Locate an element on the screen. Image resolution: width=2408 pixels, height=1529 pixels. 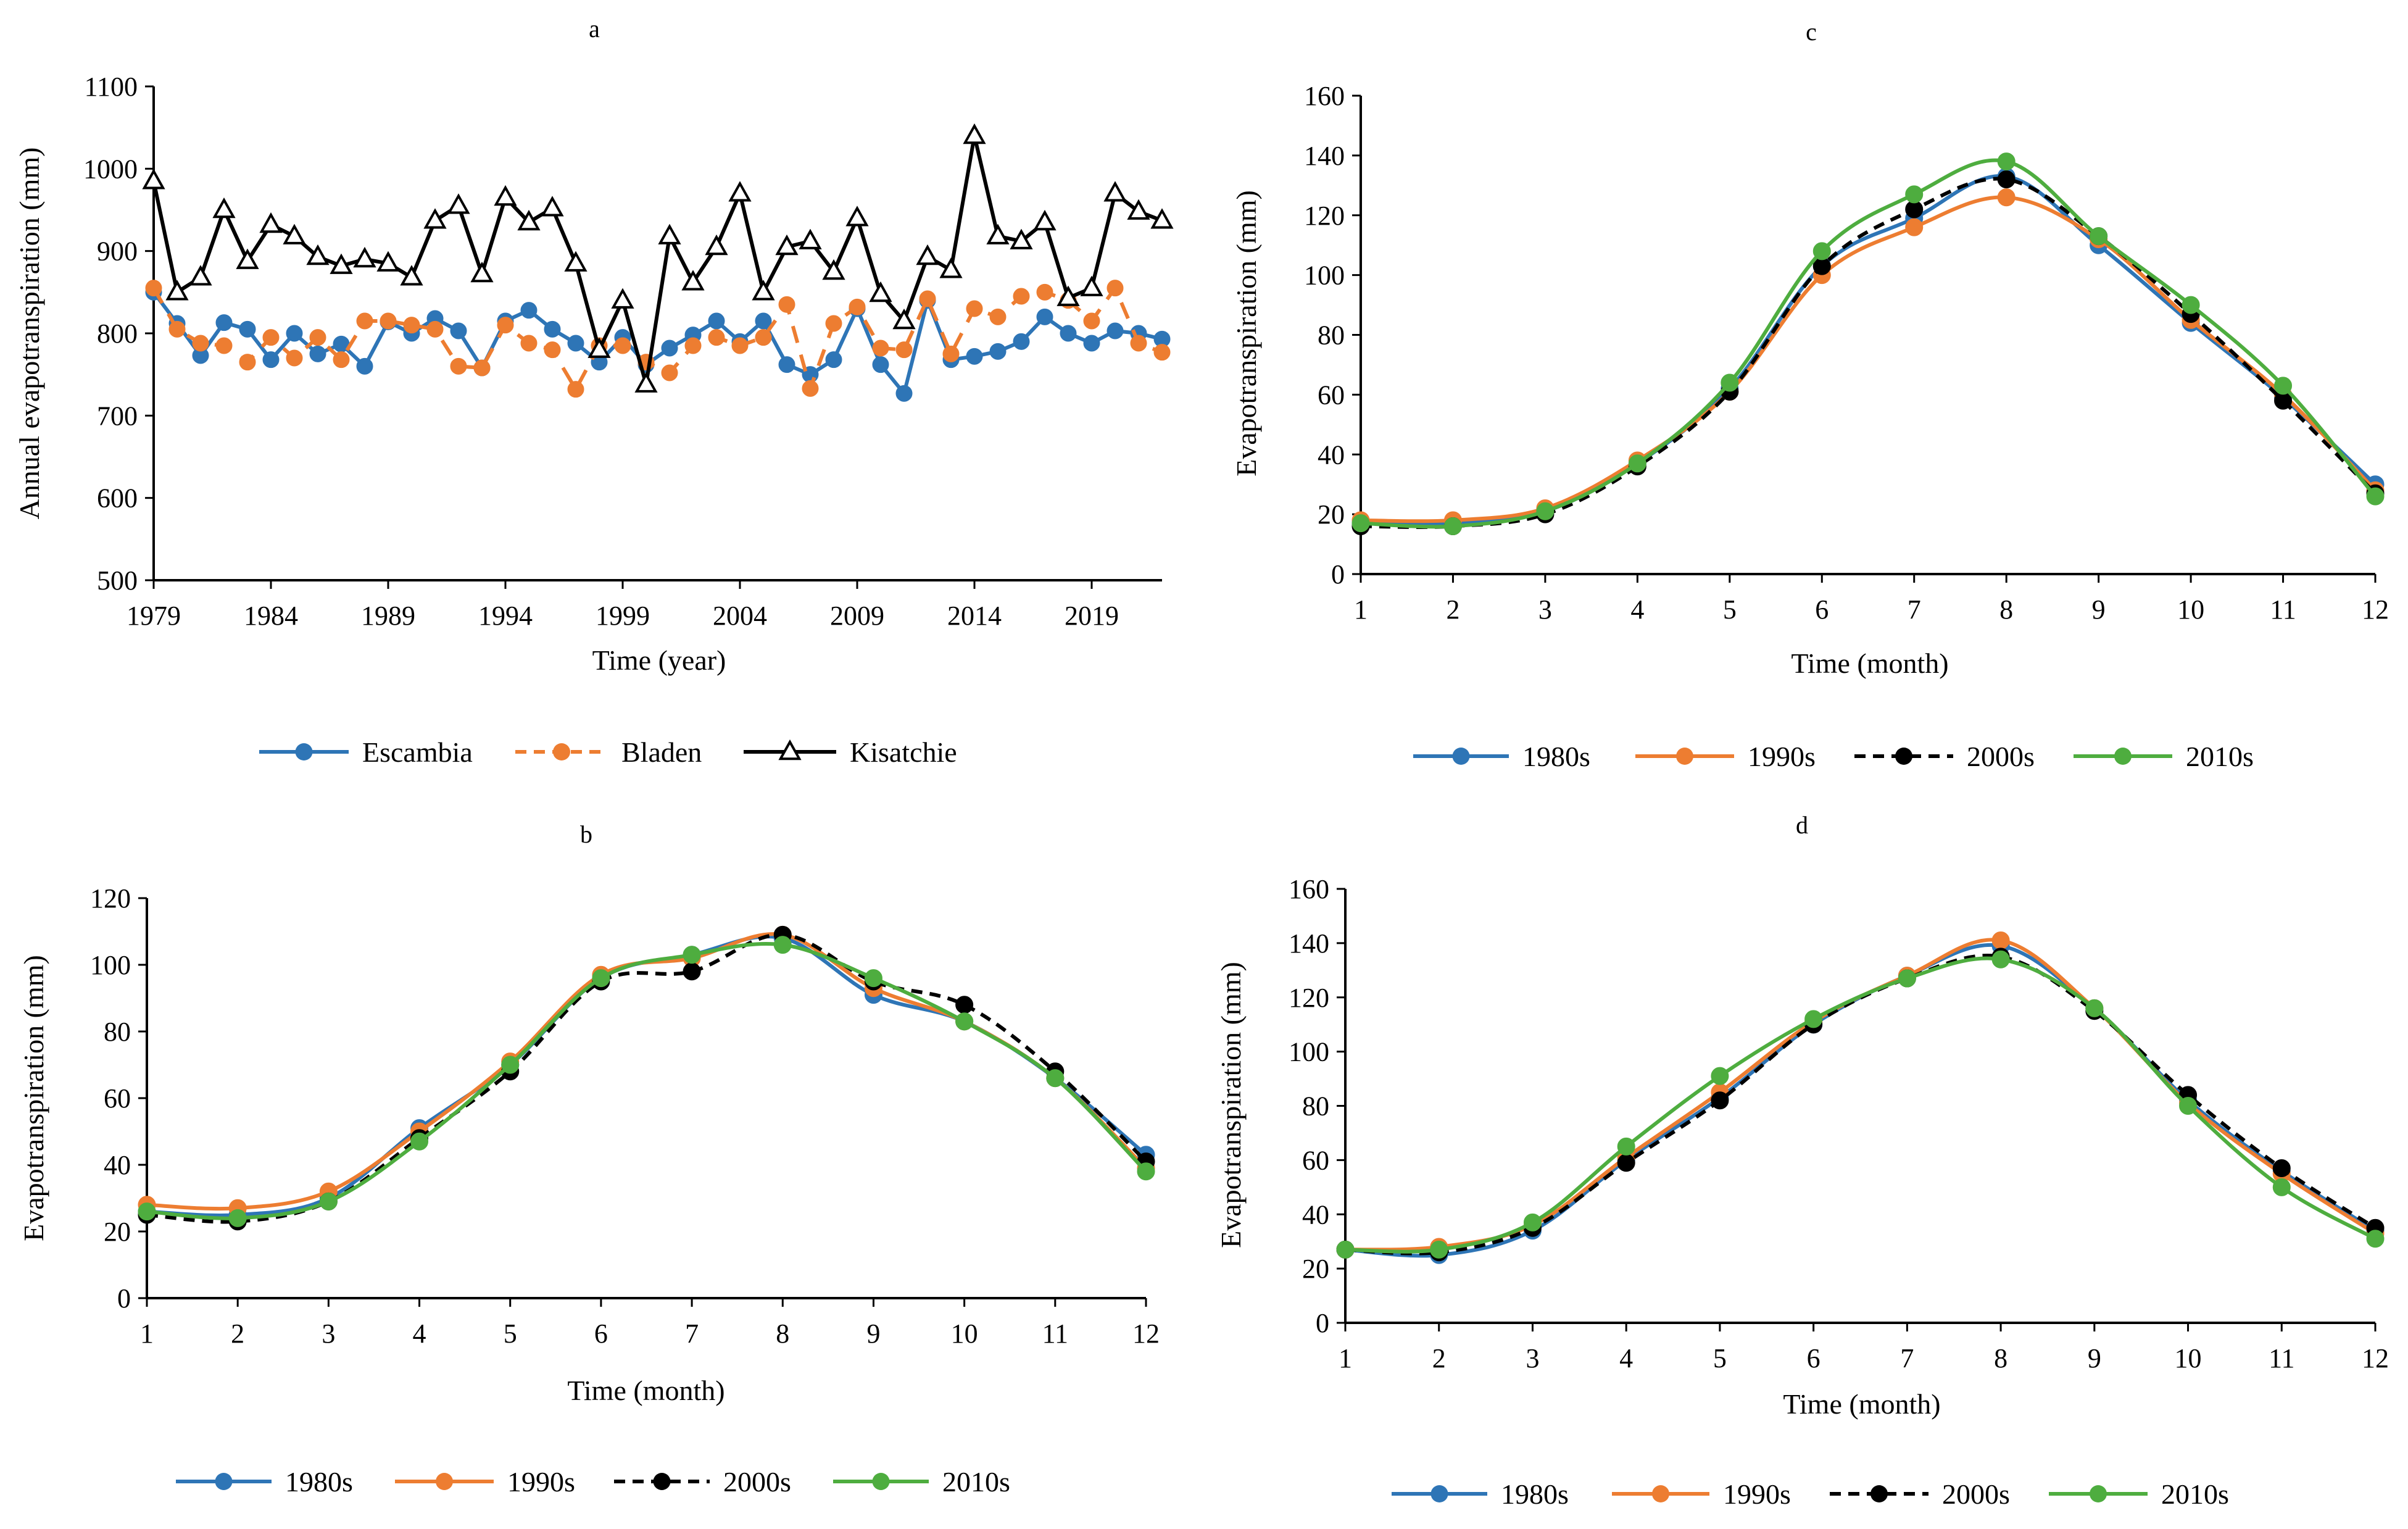
x-tick-label: 9 is located at coordinates (873, 1334).